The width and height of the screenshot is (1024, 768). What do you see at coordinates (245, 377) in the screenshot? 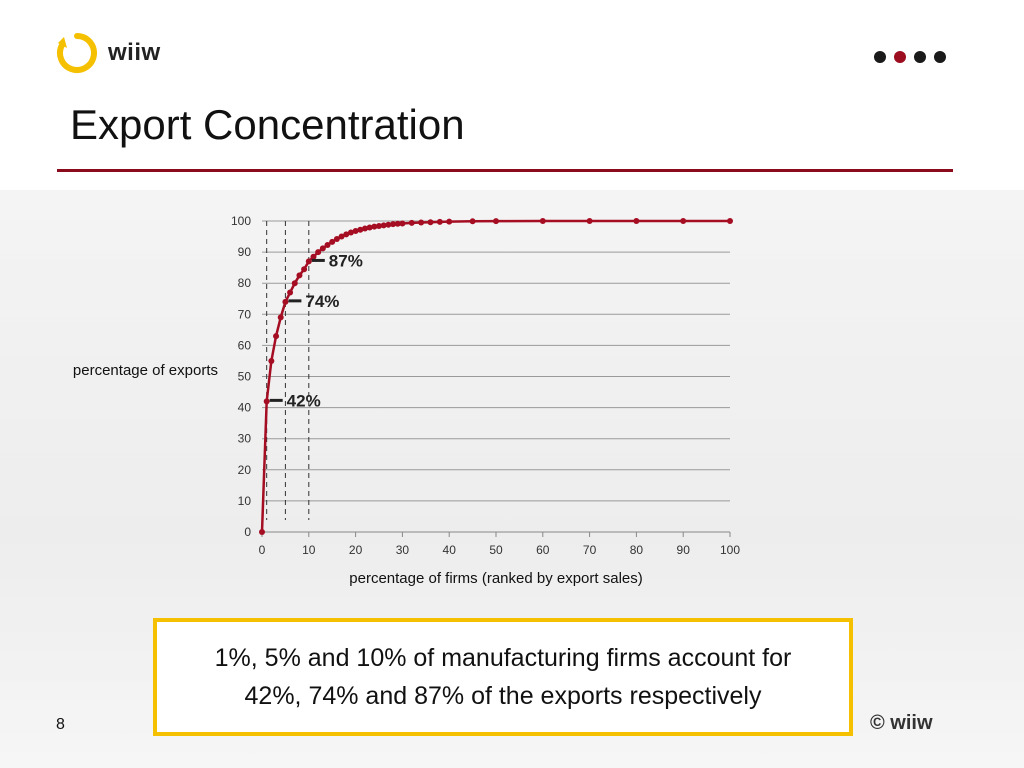
I see `y-tick-label-50: 50` at bounding box center [245, 377].